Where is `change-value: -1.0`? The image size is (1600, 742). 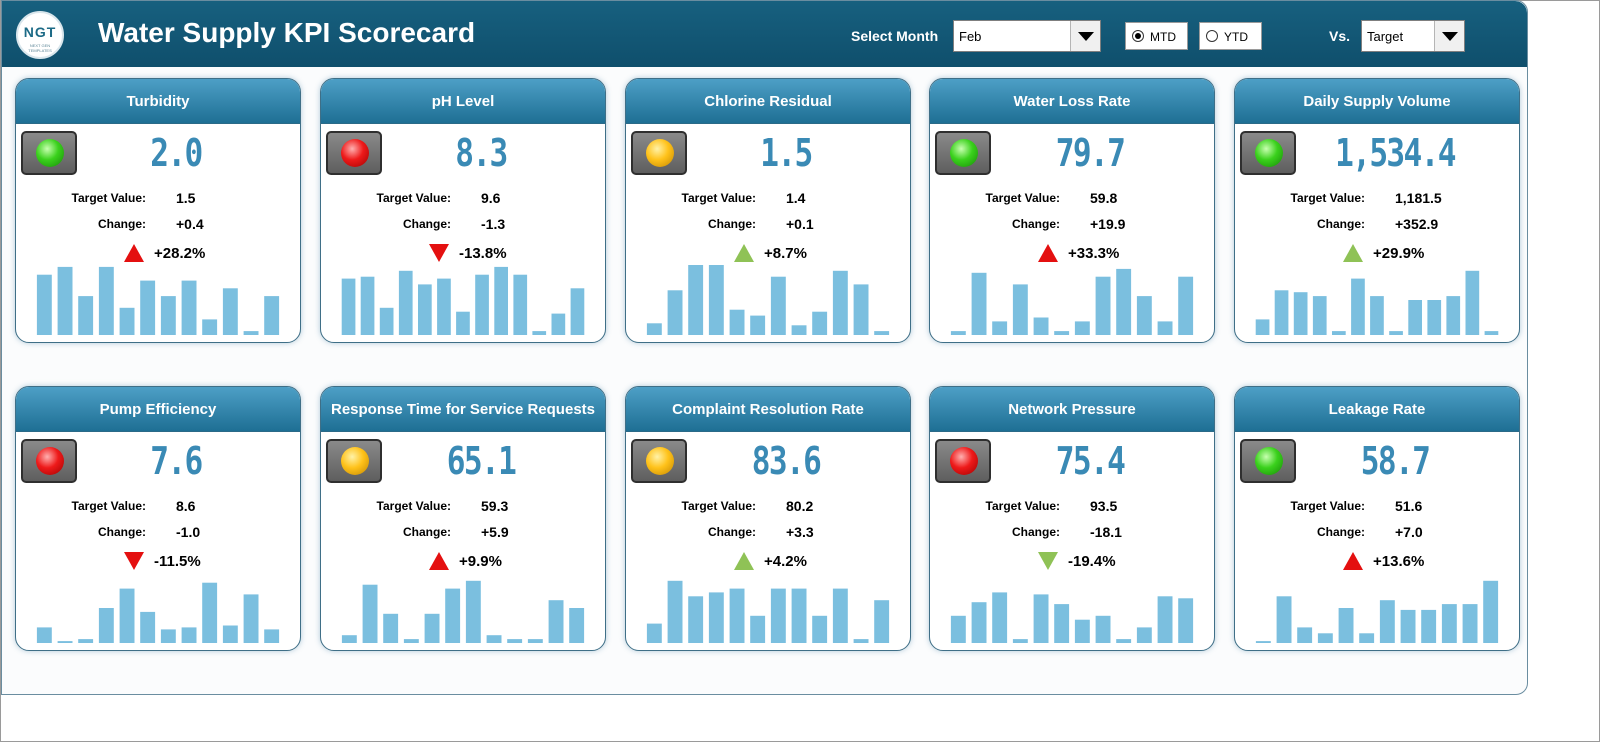
change-value: -1.0 is located at coordinates (188, 532).